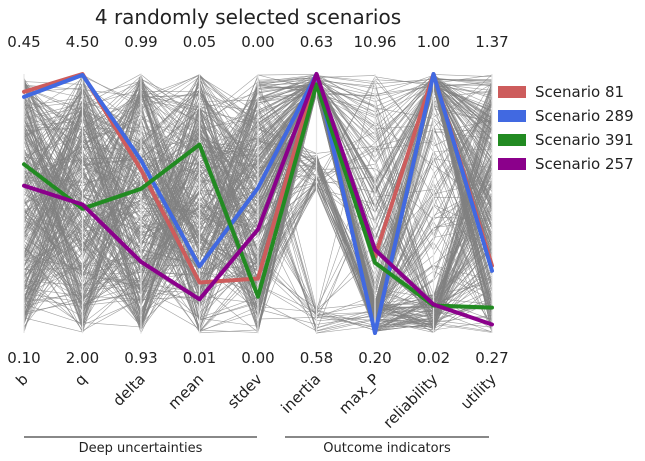 This screenshot has height=461, width=645. Describe the element at coordinates (129, 390) in the screenshot. I see `axis-name-delta: delta` at that location.